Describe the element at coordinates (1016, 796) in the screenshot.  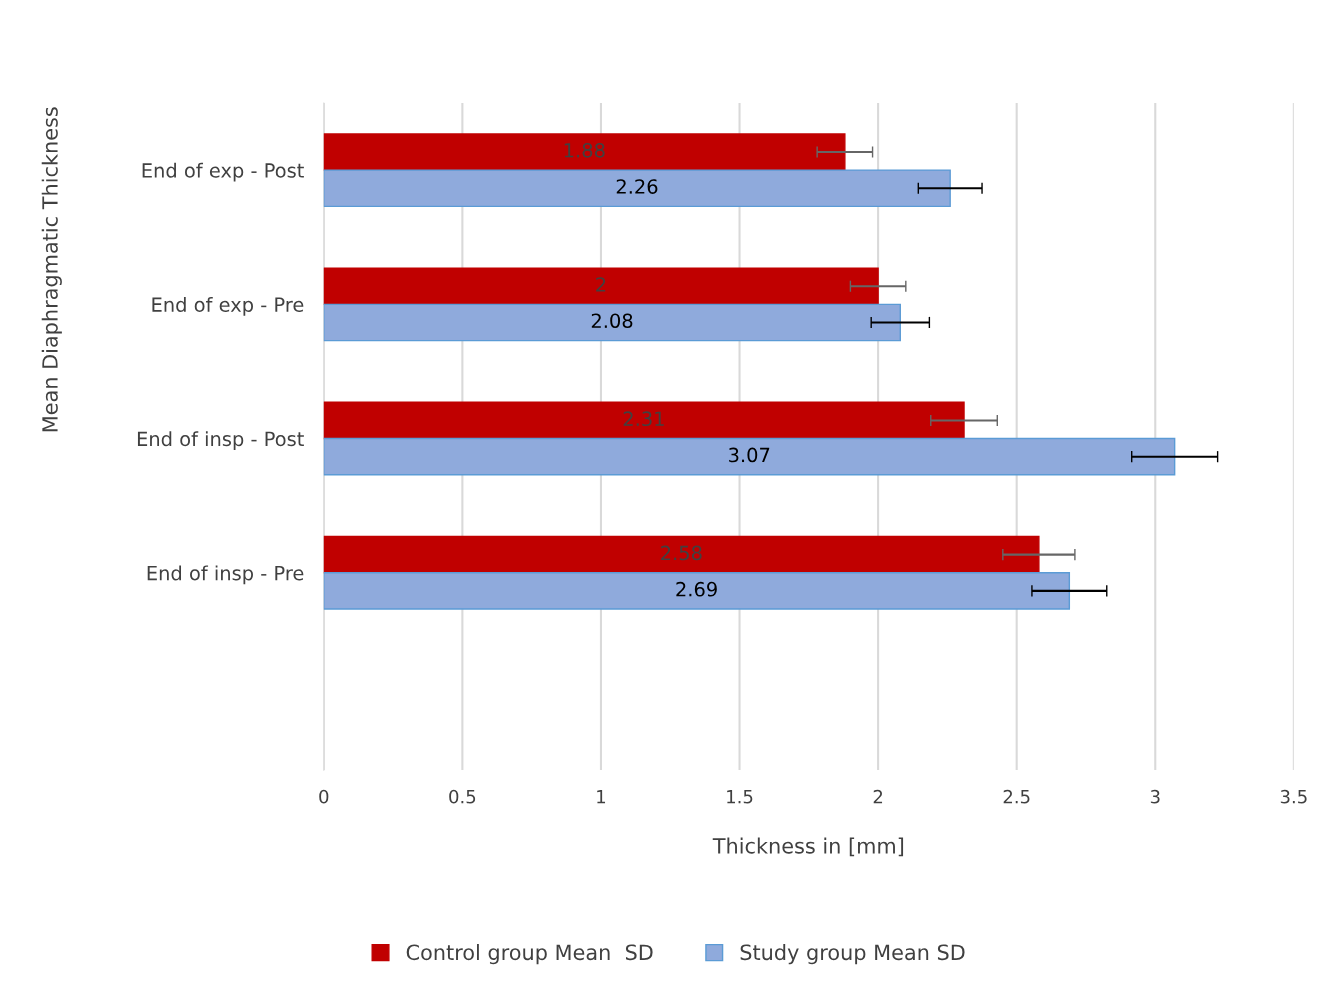
I see `x-tick-label: 2.5` at that location.